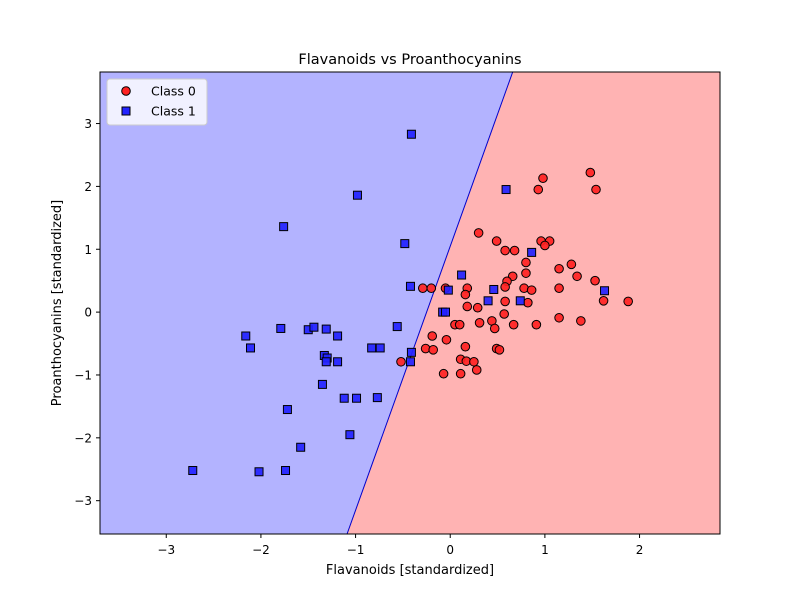  I want to click on y-tick-label: −1, so click(83, 375).